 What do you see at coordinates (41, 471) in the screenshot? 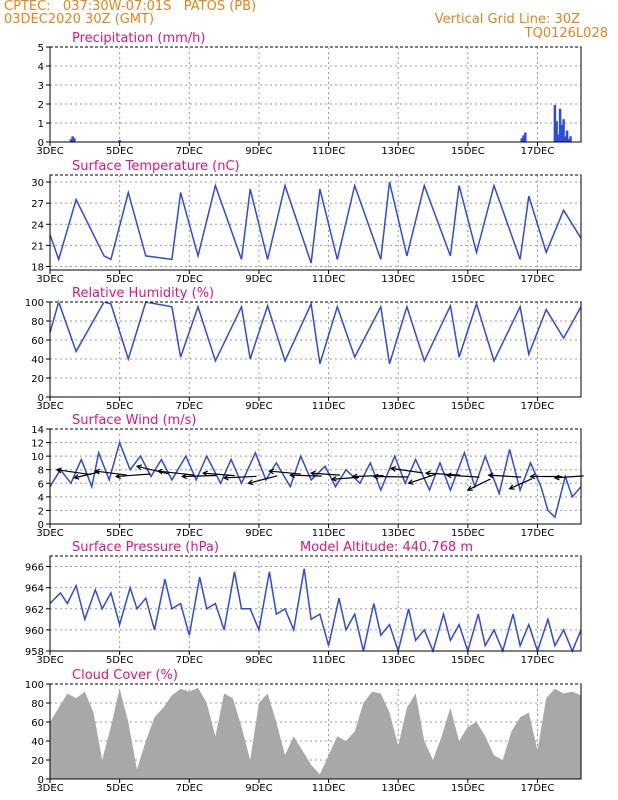
I see `y-tick-label: 8` at bounding box center [41, 471].